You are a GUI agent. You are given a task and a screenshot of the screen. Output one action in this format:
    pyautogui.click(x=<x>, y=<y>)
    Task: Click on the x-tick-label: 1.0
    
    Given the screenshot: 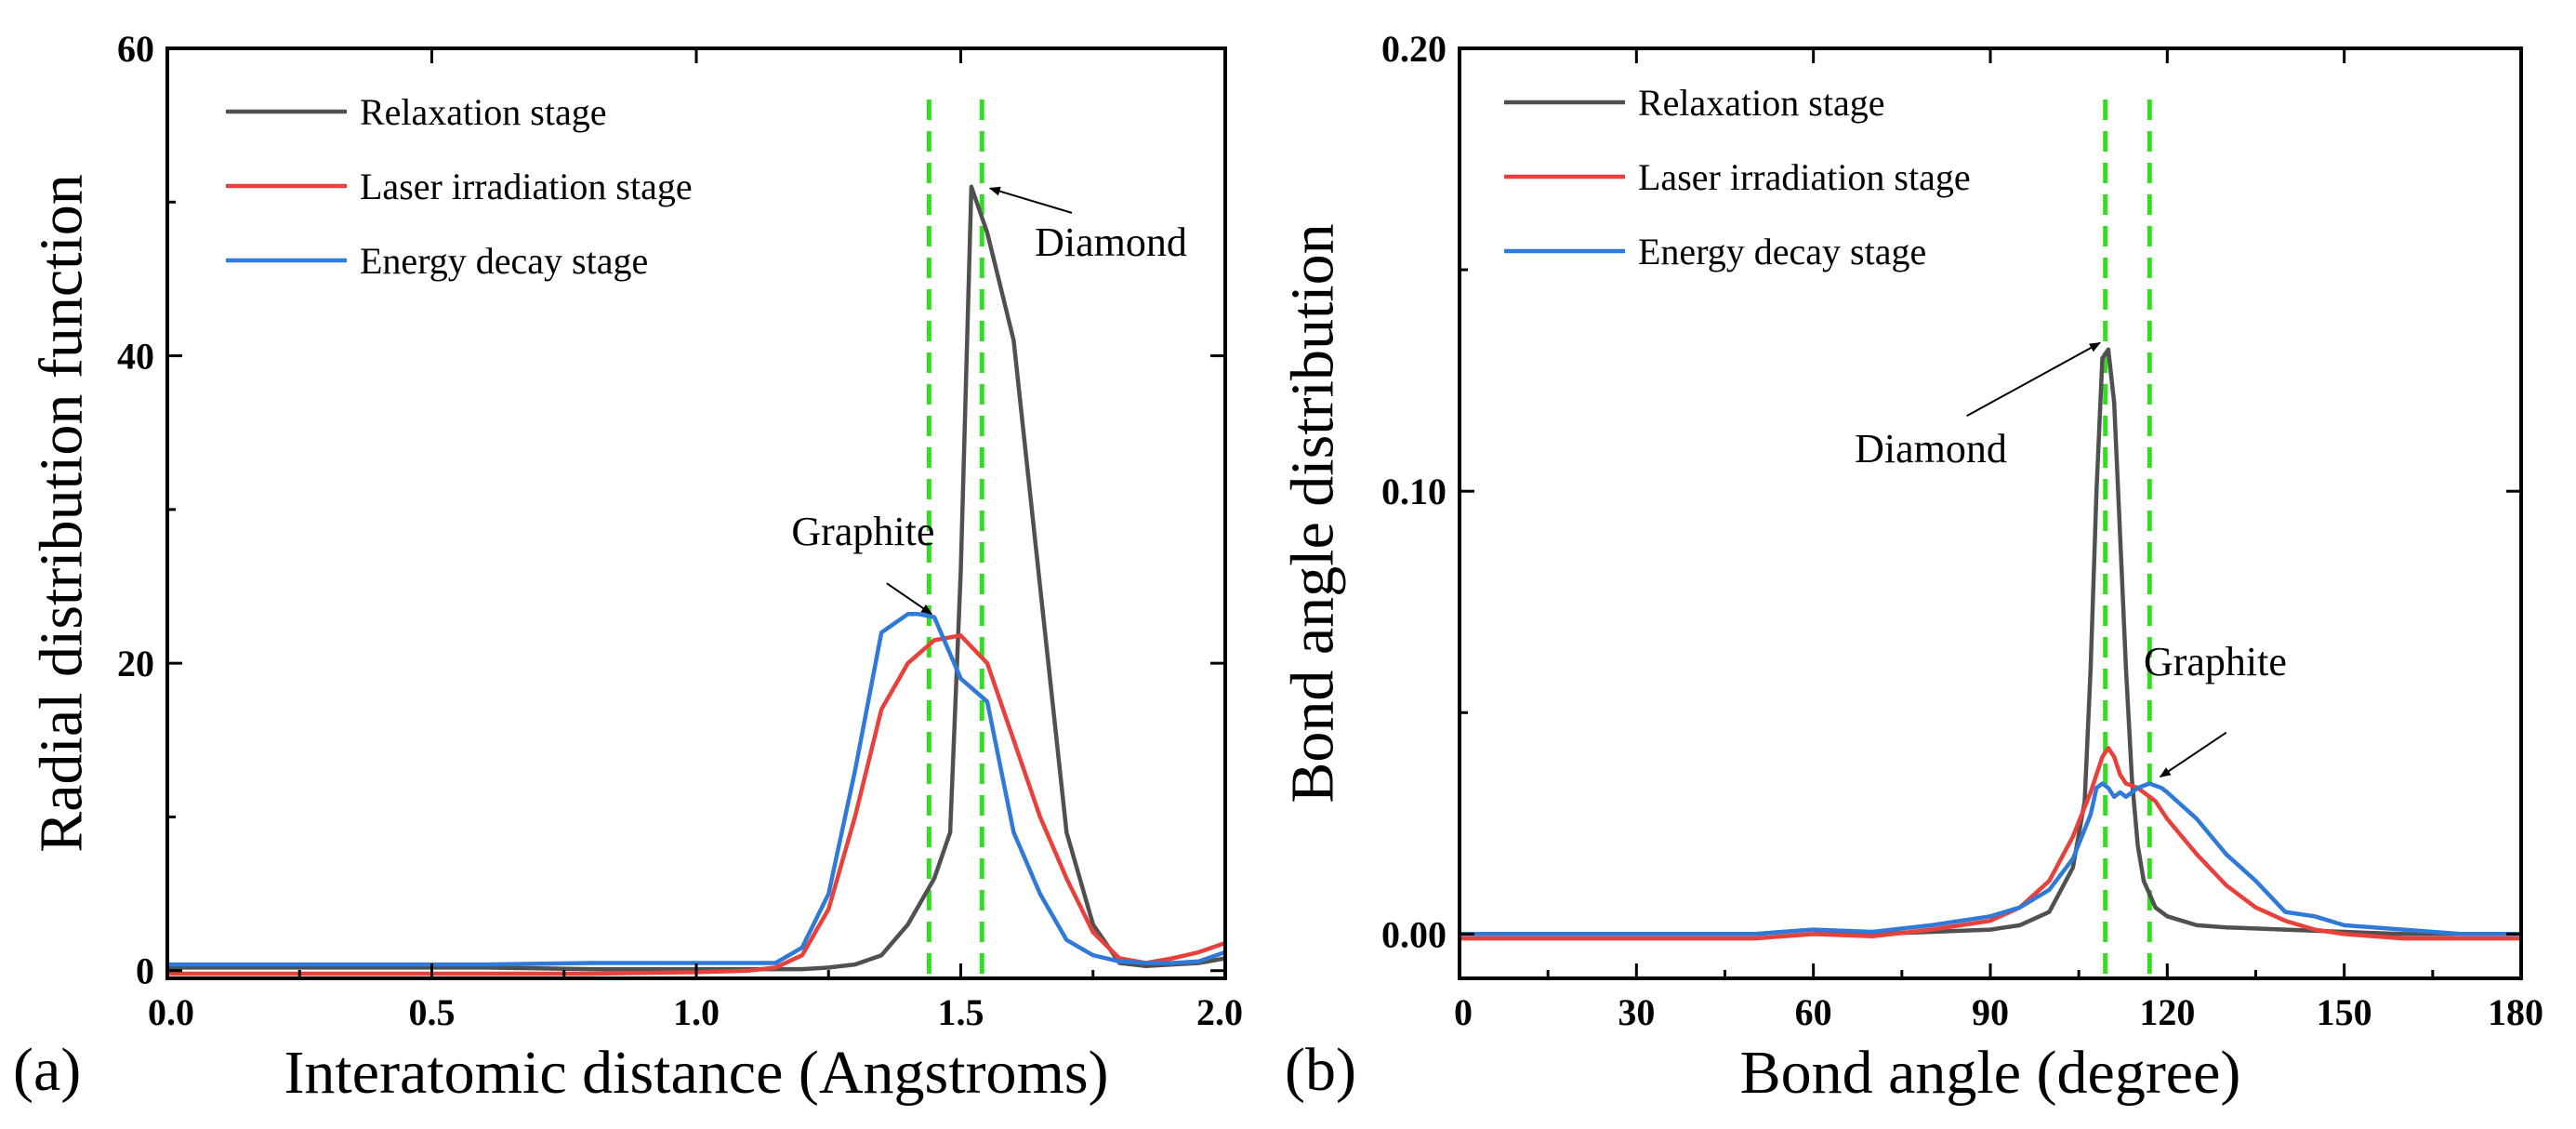 What is the action you would take?
    pyautogui.click(x=696, y=1012)
    